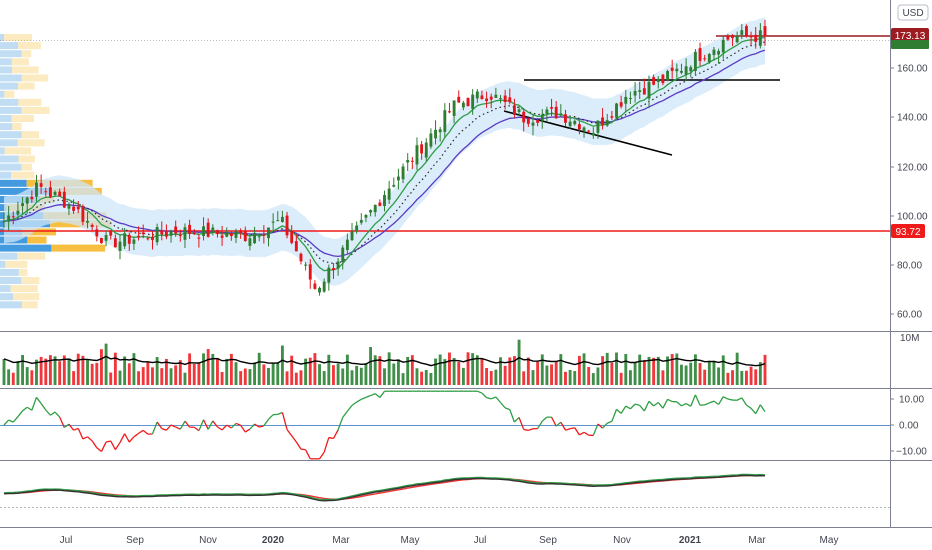 This screenshot has width=932, height=550. I want to click on x-tick: Jul, so click(66, 540).